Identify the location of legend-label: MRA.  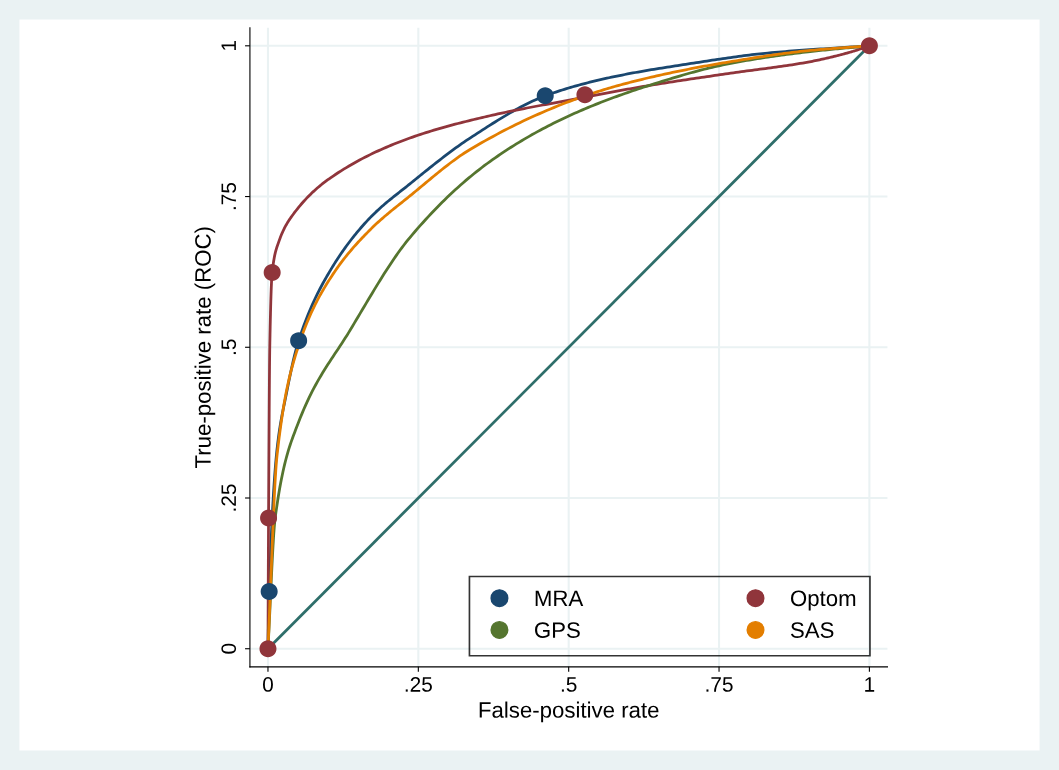
(559, 598).